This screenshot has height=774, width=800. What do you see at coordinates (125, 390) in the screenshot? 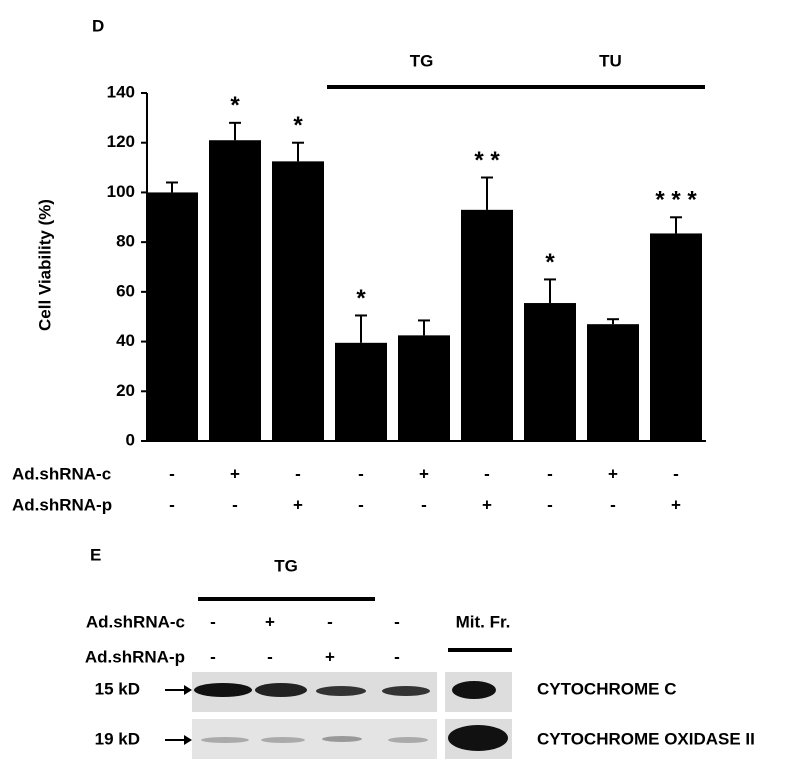
I see `y-tick-label: 20` at bounding box center [125, 390].